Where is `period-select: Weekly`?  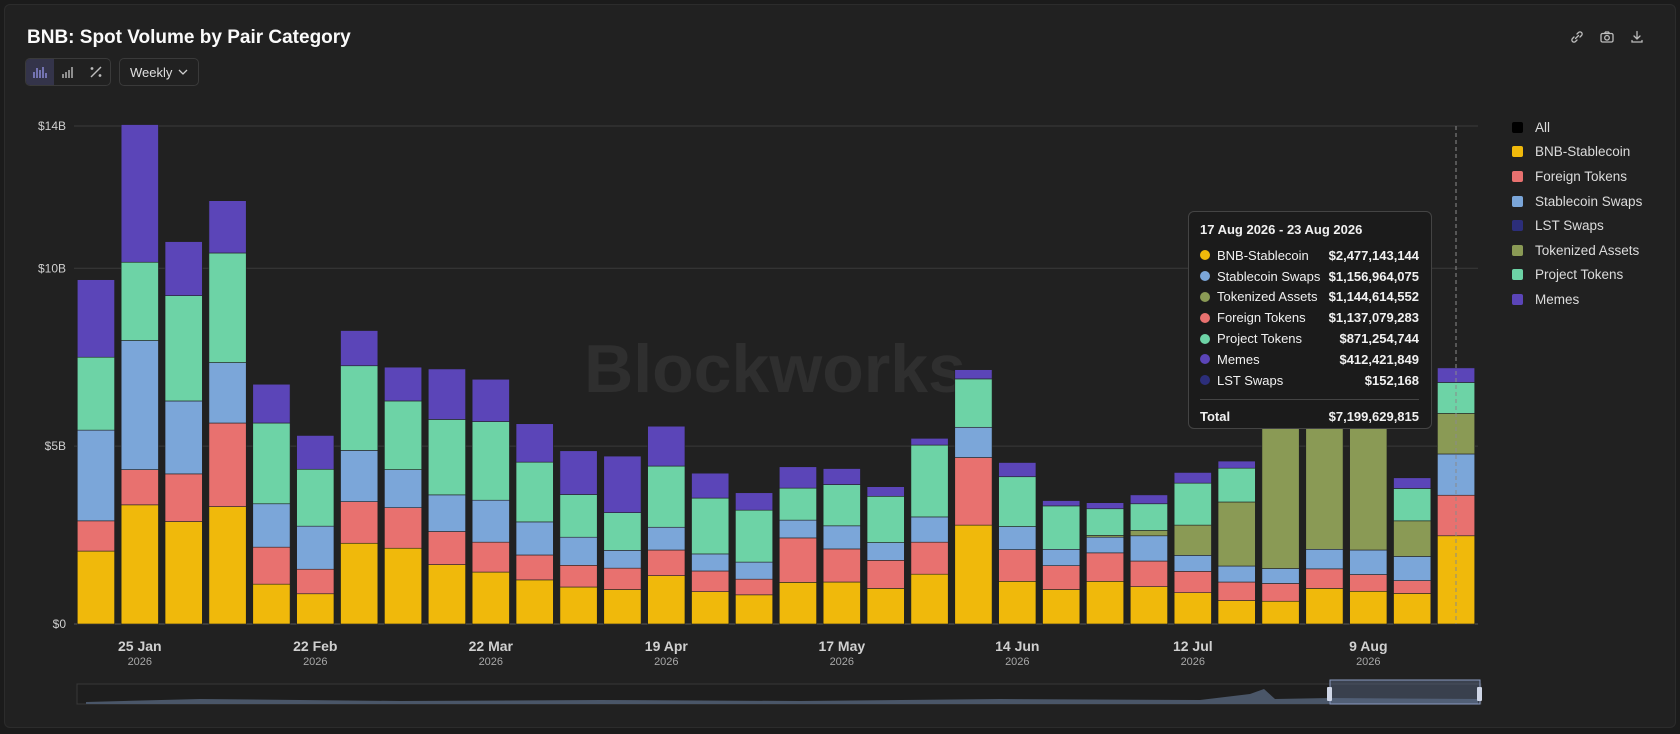
period-select: Weekly is located at coordinates (159, 72).